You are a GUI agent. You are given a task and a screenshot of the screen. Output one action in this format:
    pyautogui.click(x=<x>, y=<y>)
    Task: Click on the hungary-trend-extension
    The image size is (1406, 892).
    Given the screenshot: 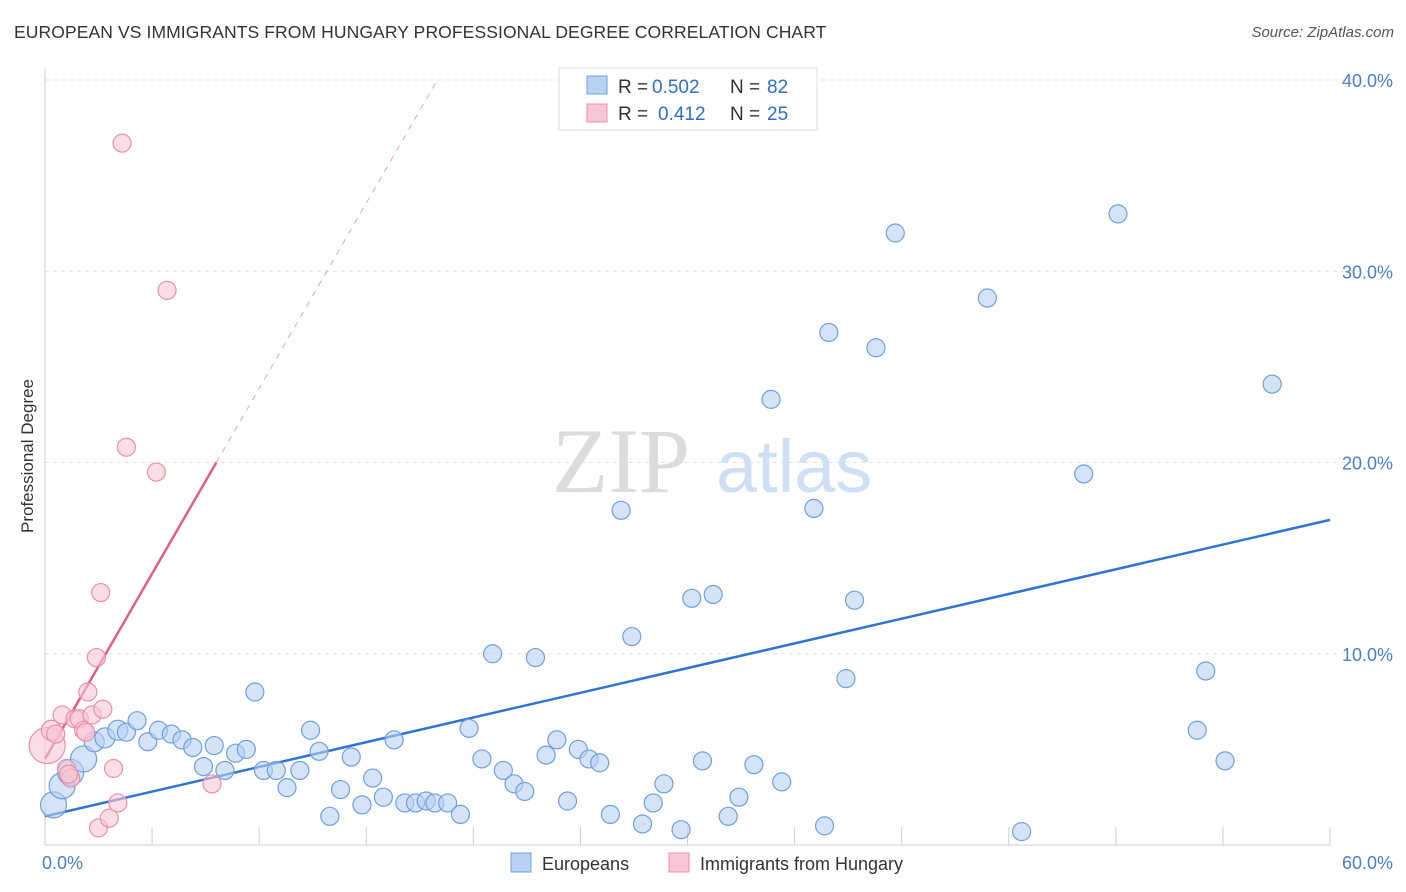 What is the action you would take?
    pyautogui.click(x=326, y=271)
    